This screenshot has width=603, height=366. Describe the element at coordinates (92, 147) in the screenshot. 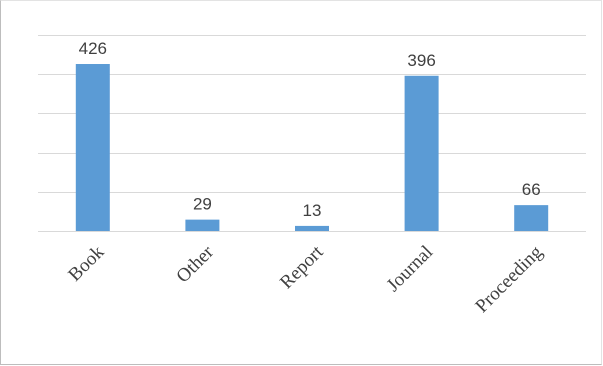

I see `bar-book` at that location.